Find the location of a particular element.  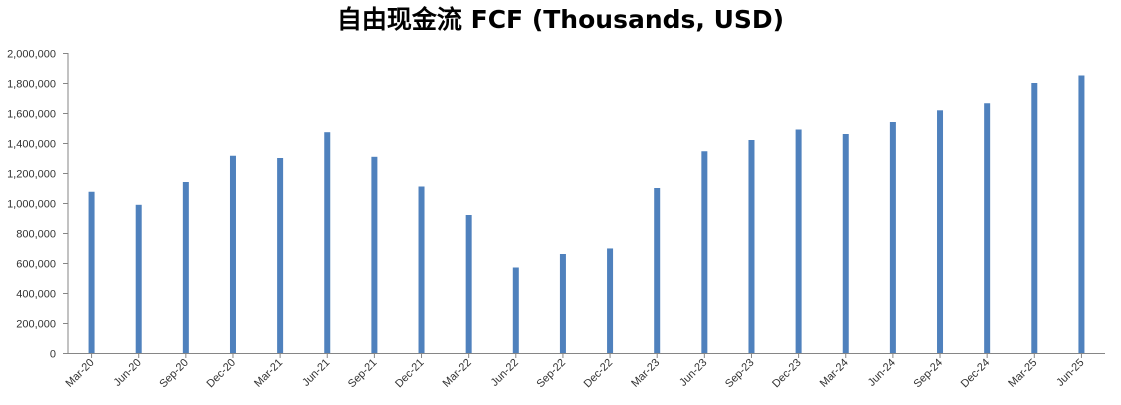

x-tick-label: Mar-22 is located at coordinates (457, 373).